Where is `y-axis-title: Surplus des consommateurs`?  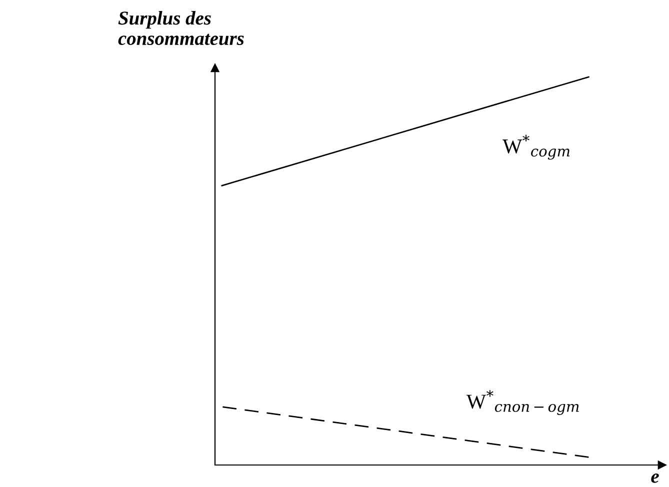 y-axis-title: Surplus des consommateurs is located at coordinates (181, 28).